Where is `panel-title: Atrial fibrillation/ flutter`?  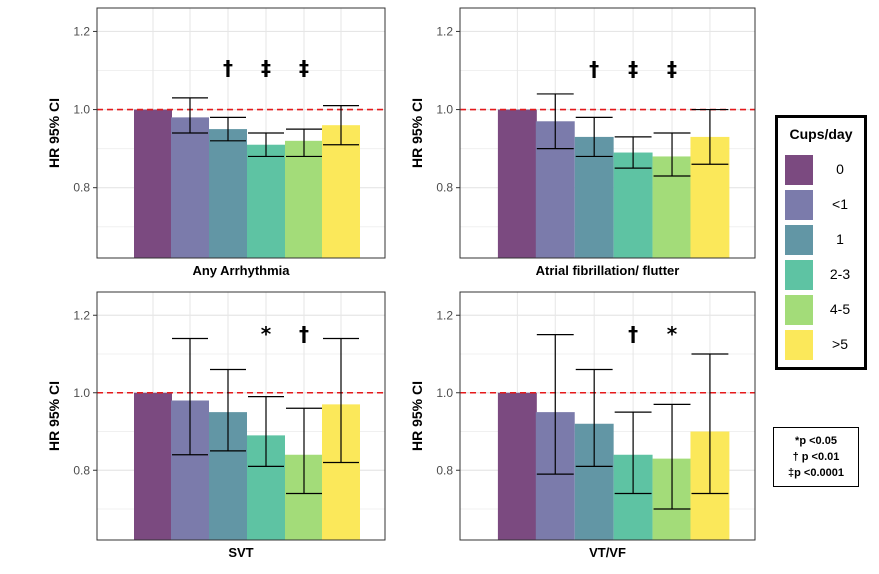
panel-title: Atrial fibrillation/ flutter is located at coordinates (608, 270).